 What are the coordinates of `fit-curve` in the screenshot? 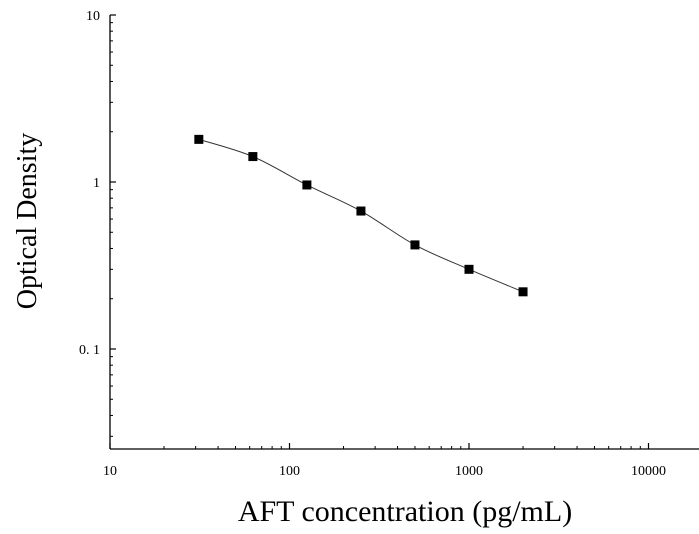 It's located at (361, 215).